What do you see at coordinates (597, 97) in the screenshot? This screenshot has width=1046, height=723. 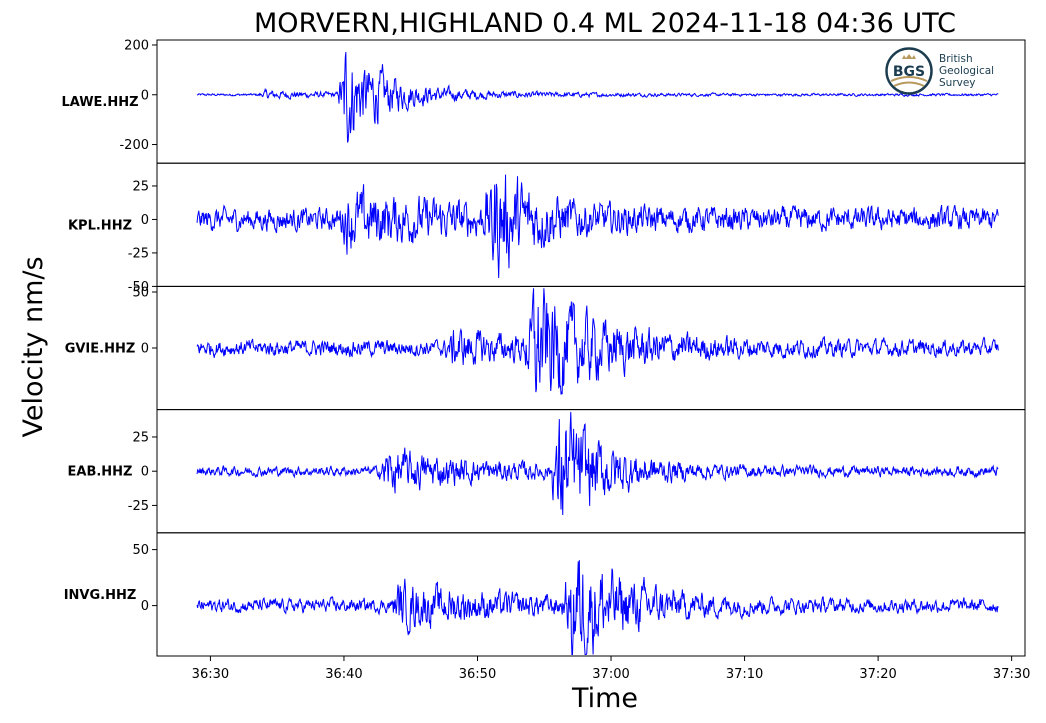 I see `waveform-lawe-hhz` at bounding box center [597, 97].